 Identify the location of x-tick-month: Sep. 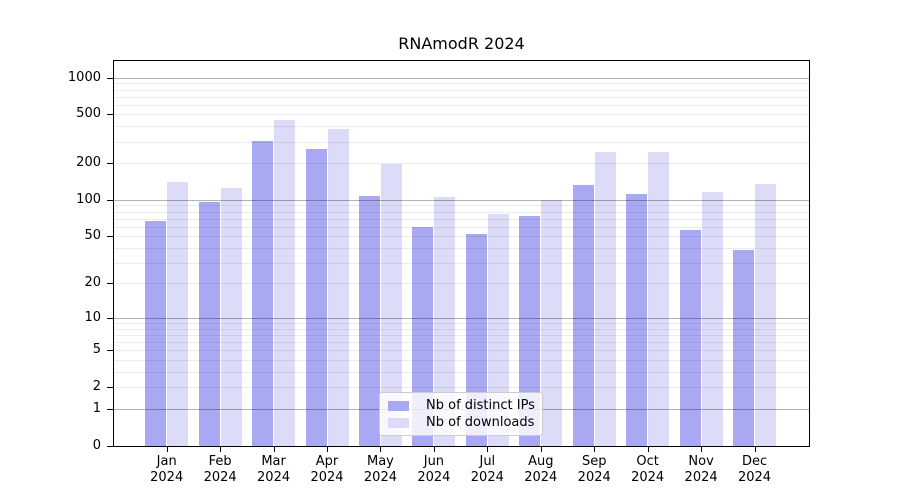
(594, 461).